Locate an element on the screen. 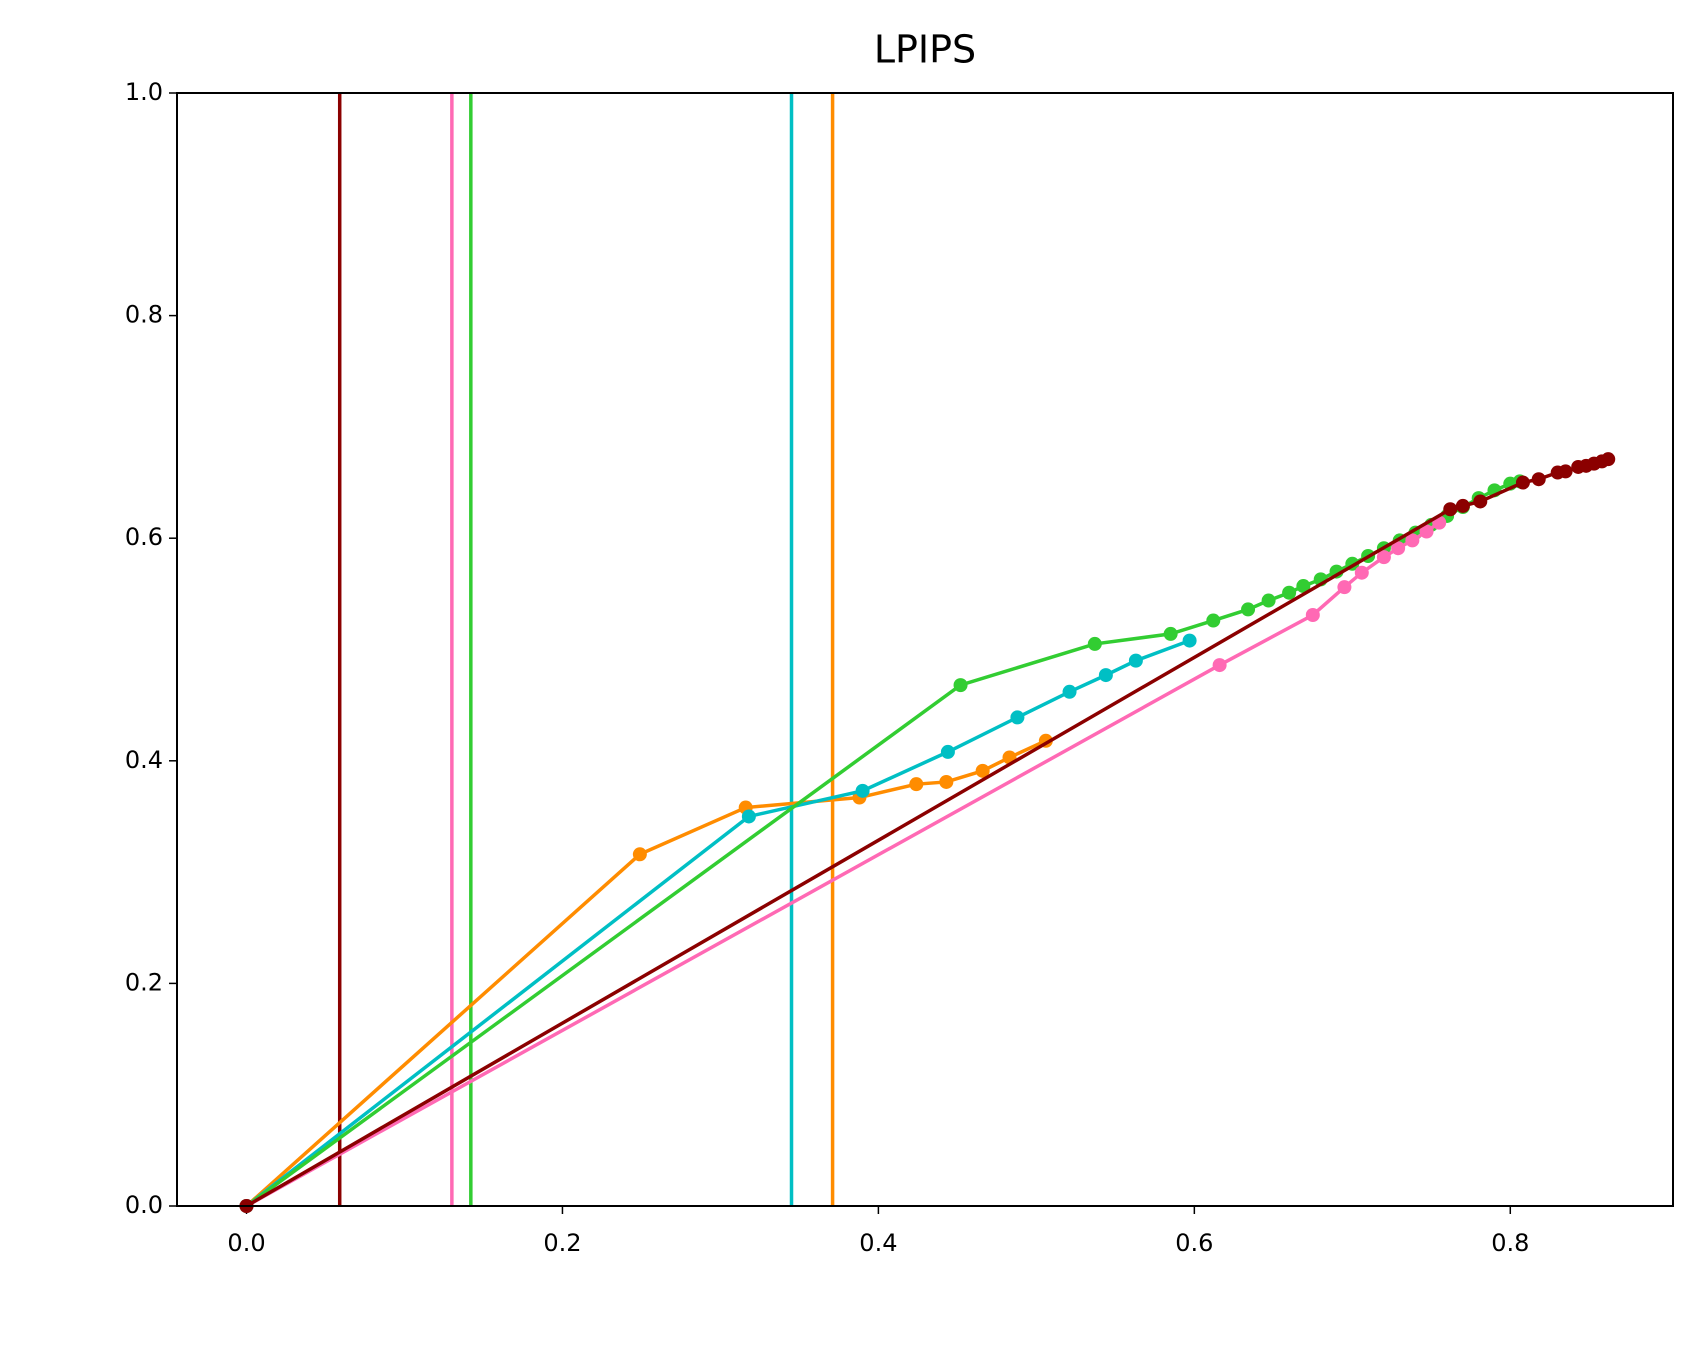 The width and height of the screenshot is (1695, 1358). x-tick-label: 0.2 is located at coordinates (562, 1243).